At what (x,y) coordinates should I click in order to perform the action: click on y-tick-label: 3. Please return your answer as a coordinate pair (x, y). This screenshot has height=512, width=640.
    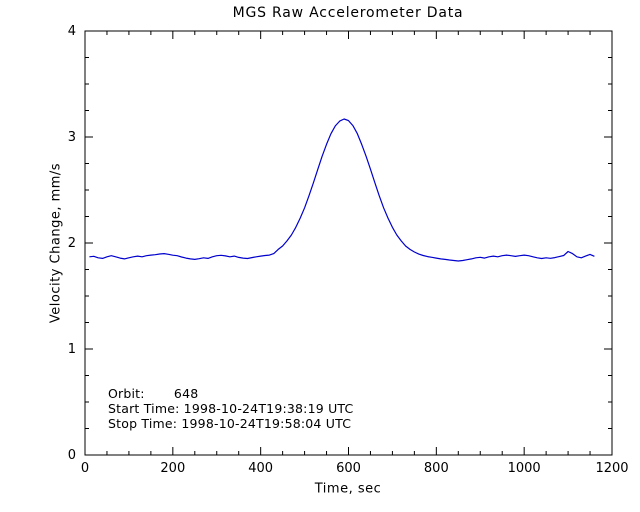
    Looking at the image, I should click on (72, 137).